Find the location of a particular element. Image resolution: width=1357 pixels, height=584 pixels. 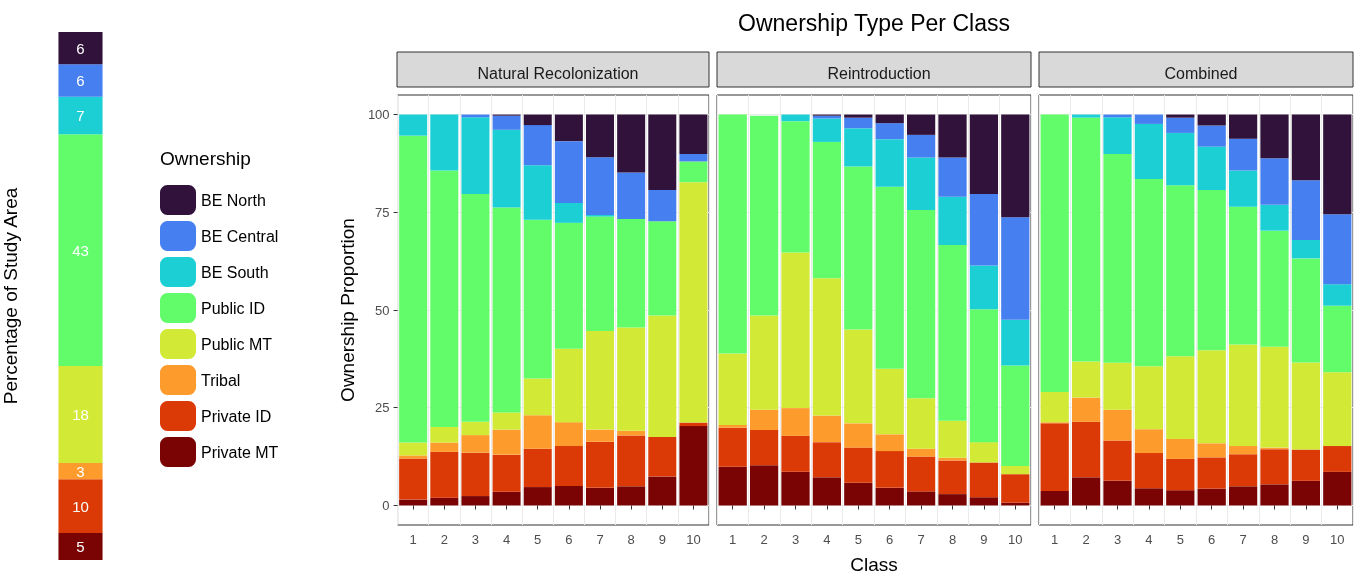

y-axis-title: Percentage of Study Area is located at coordinates (10, 296).